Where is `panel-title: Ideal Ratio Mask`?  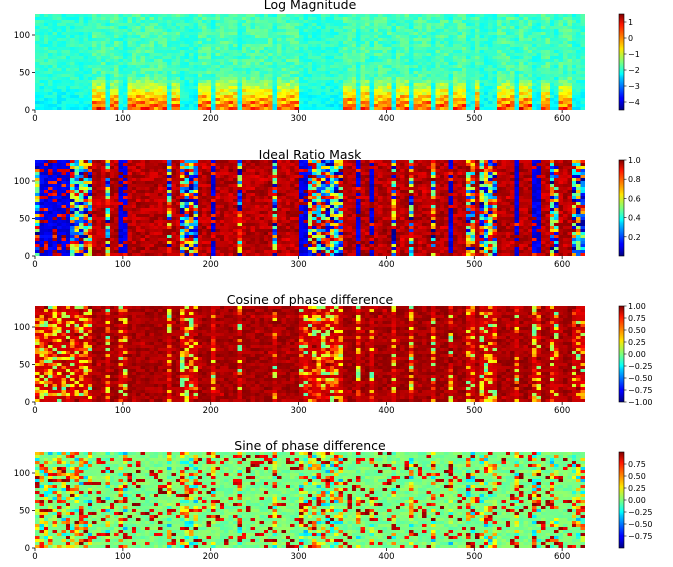
panel-title: Ideal Ratio Mask is located at coordinates (310, 154).